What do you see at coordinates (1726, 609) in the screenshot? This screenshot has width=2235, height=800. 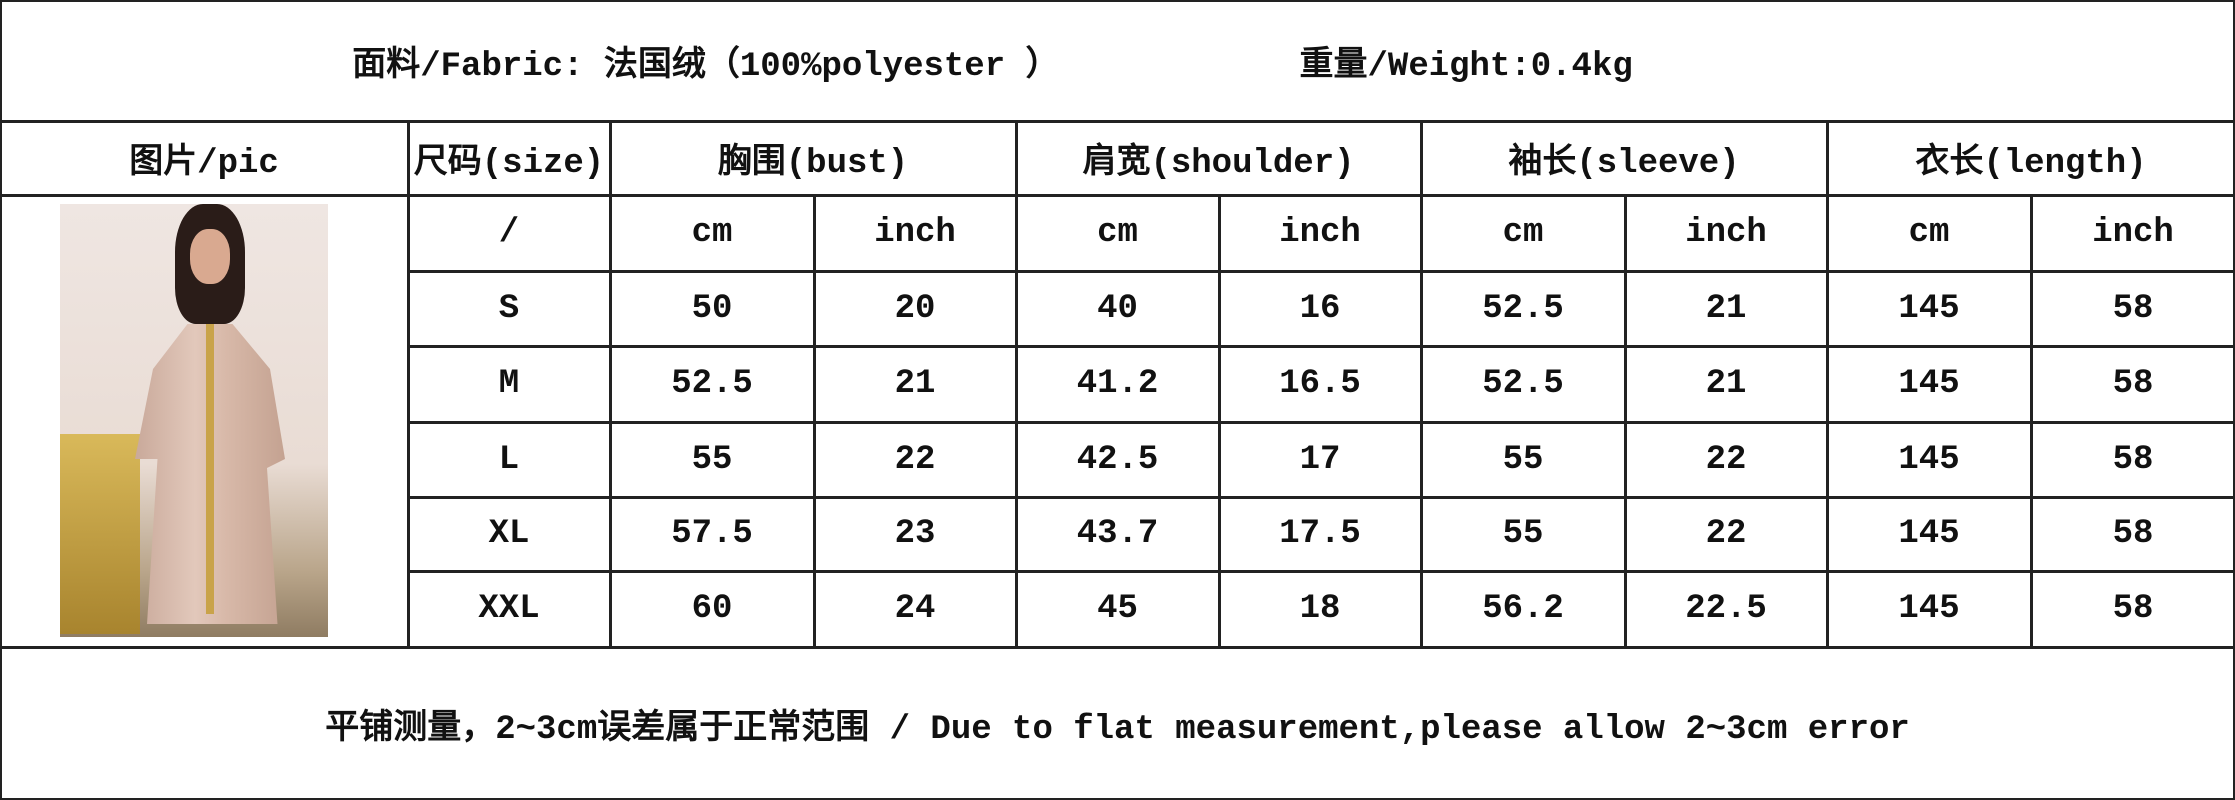 I see `table-cell: 22.5` at bounding box center [1726, 609].